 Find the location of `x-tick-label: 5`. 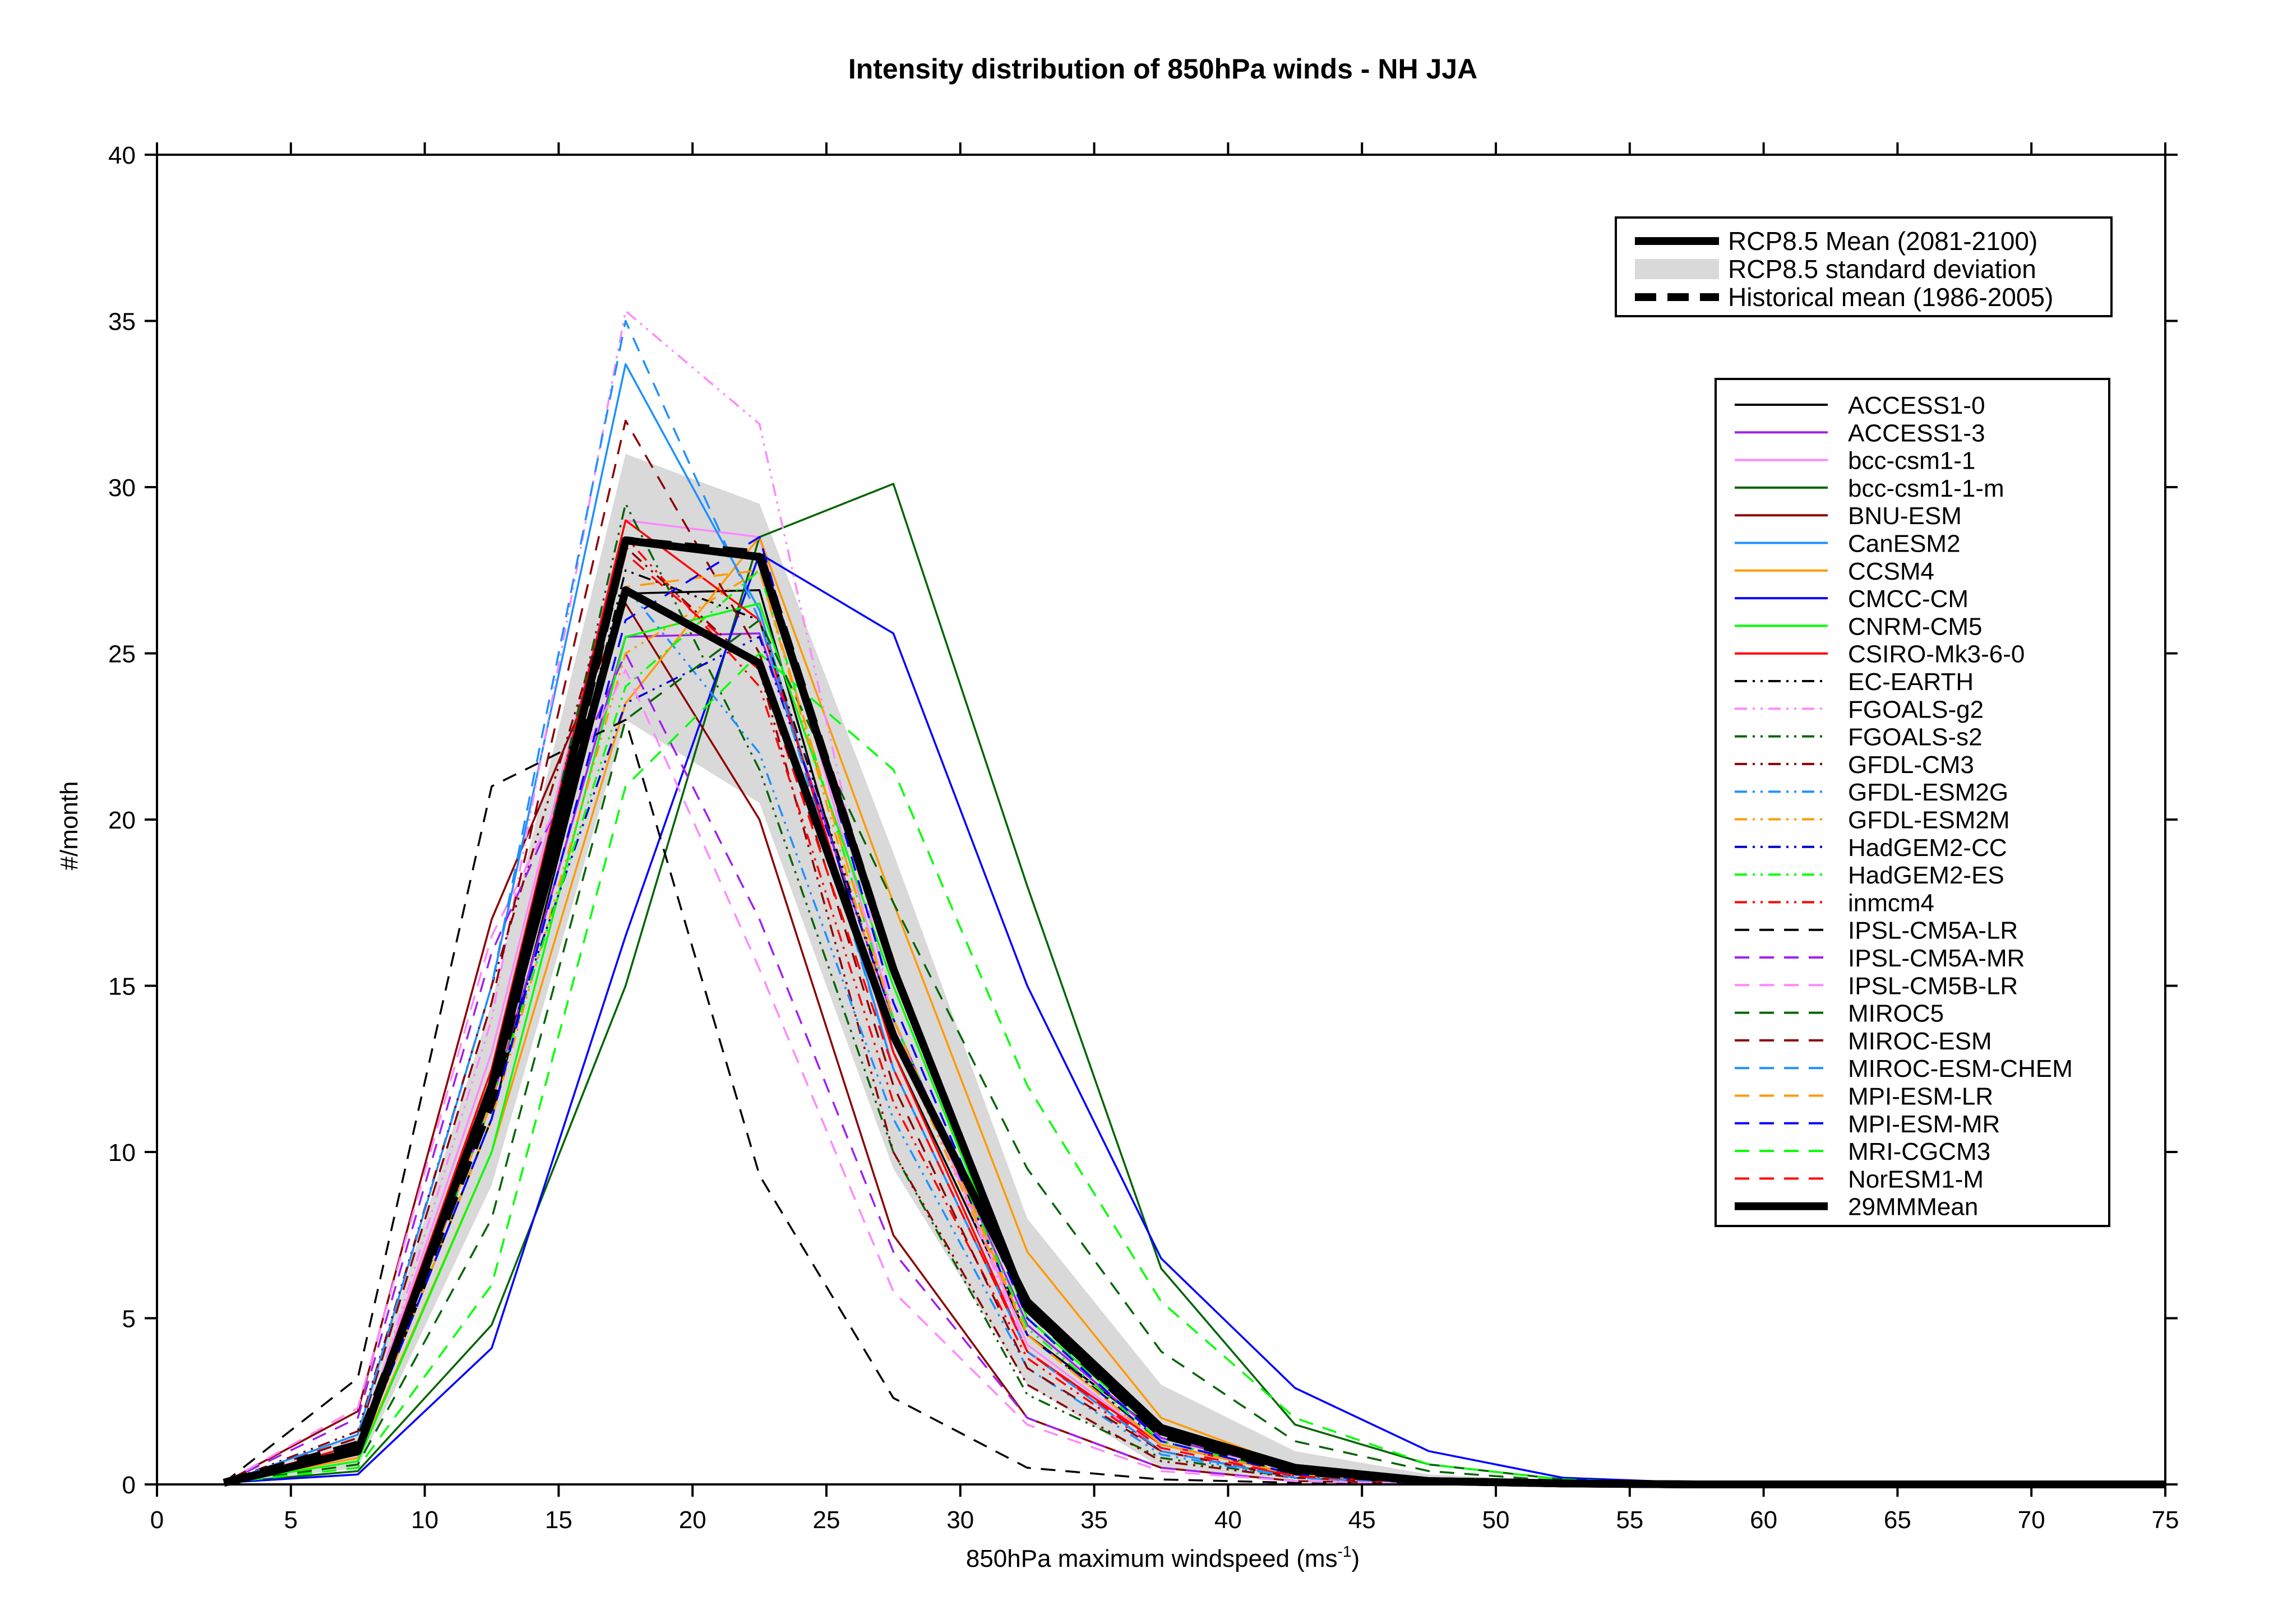

x-tick-label: 5 is located at coordinates (291, 1520).